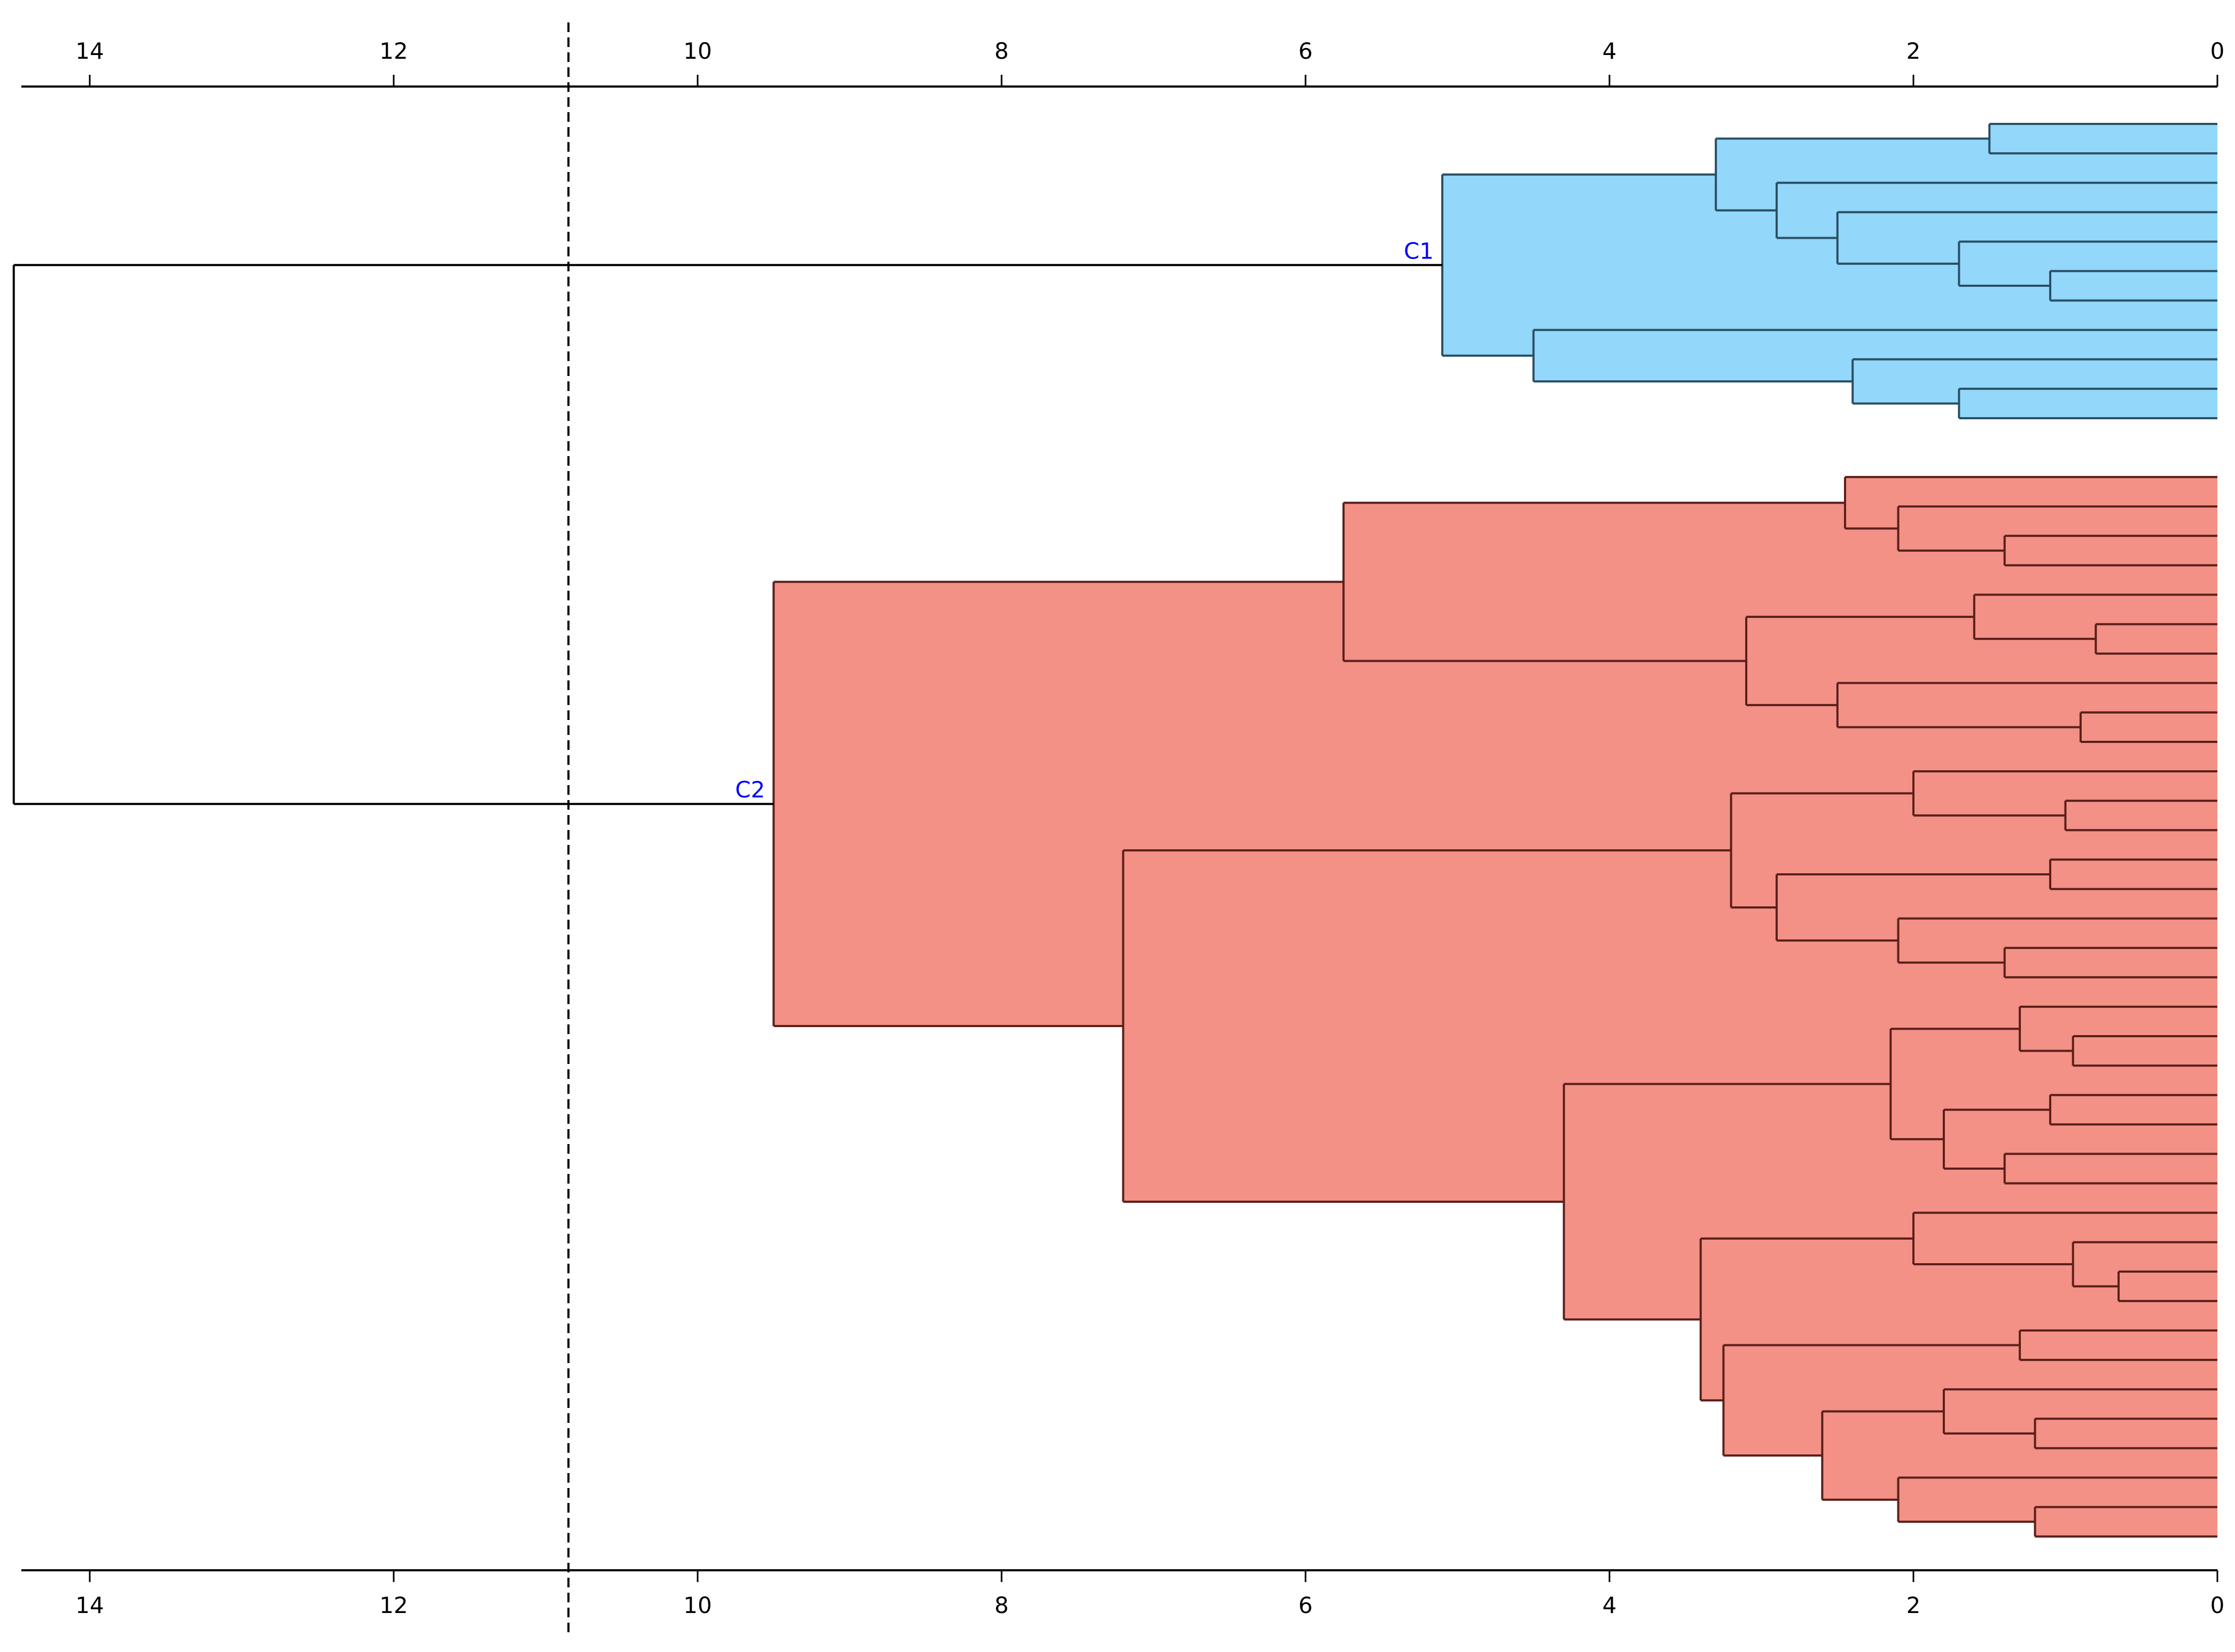 This screenshot has height=1652, width=2235. What do you see at coordinates (1419, 251) in the screenshot?
I see `cluster-label-c1: C1` at bounding box center [1419, 251].